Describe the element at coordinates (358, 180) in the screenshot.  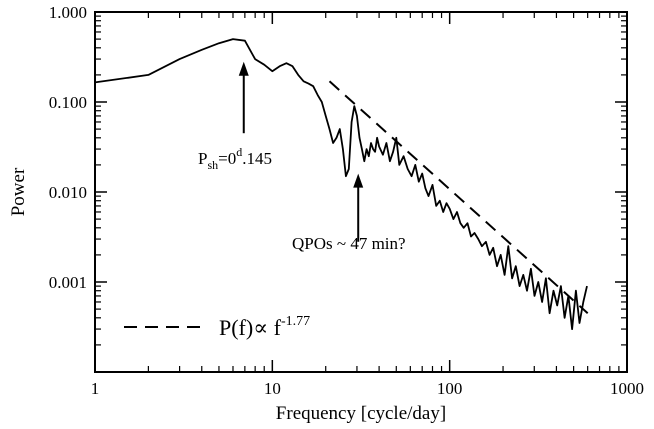
I see `qpo-arrow-head` at that location.